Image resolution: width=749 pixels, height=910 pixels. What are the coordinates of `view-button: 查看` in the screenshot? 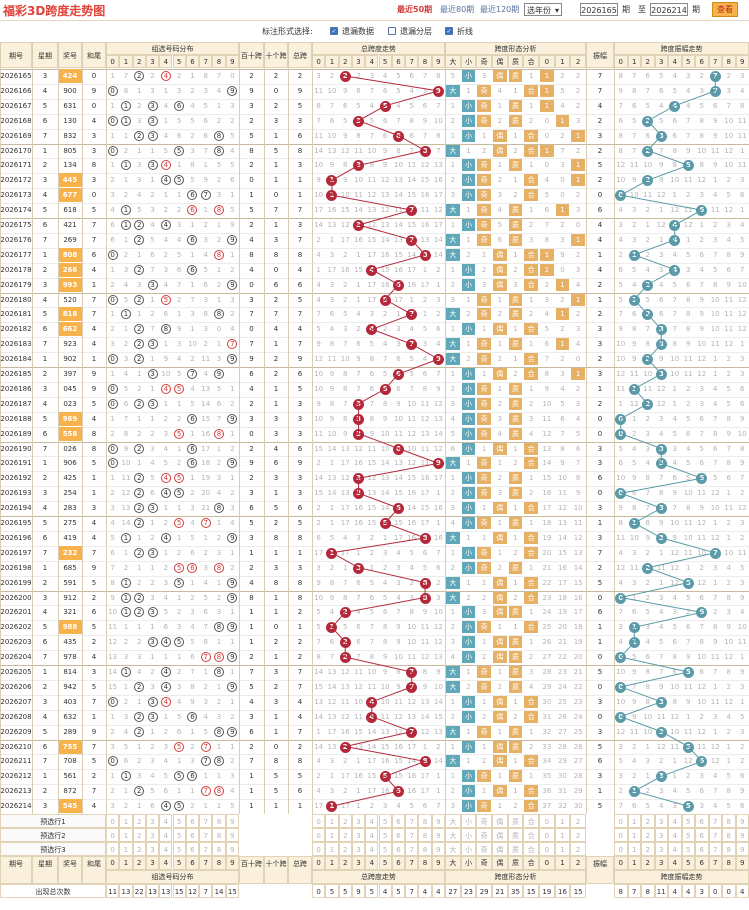 It's located at (725, 9).